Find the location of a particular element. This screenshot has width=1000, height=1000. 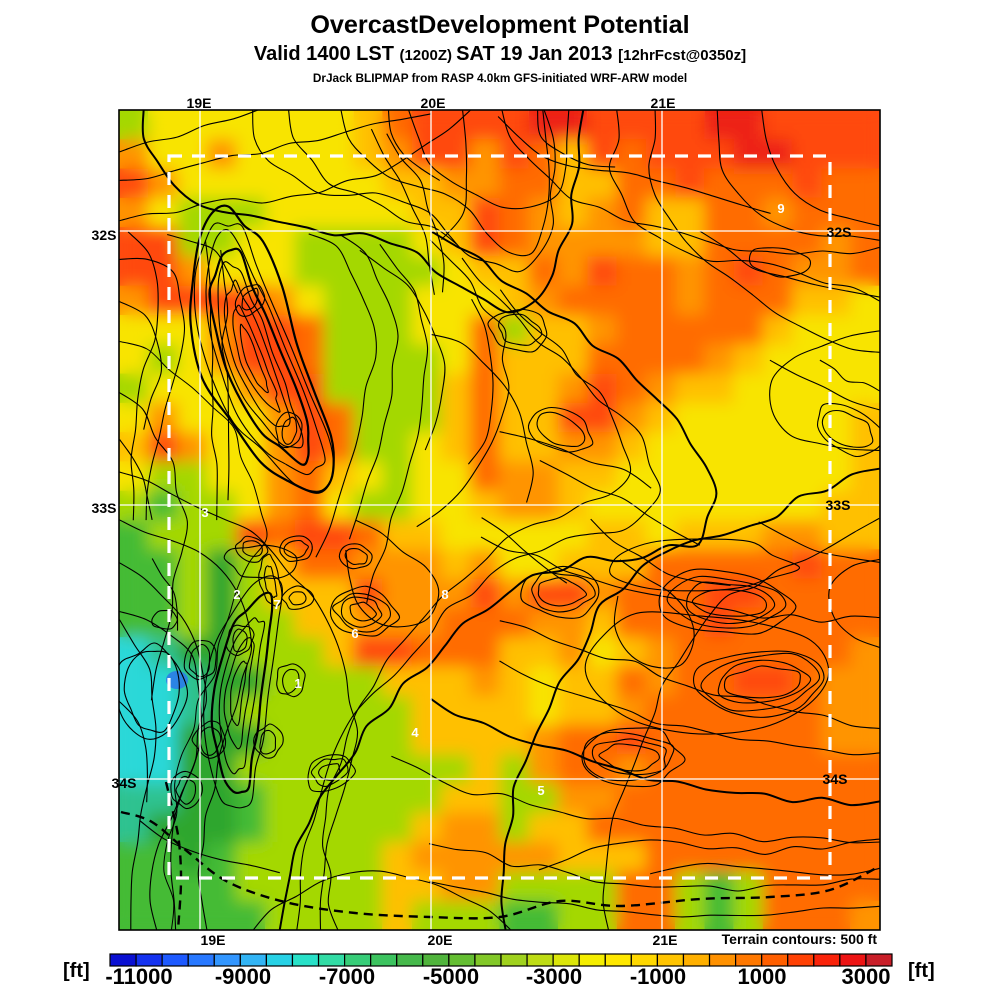

svg-text: 5 is located at coordinates (540, 790).